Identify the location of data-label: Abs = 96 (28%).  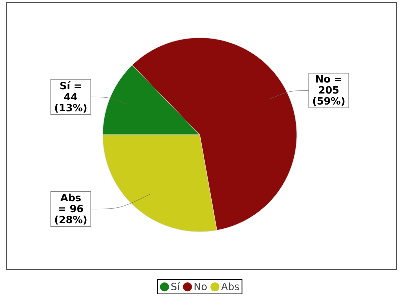
(71, 209).